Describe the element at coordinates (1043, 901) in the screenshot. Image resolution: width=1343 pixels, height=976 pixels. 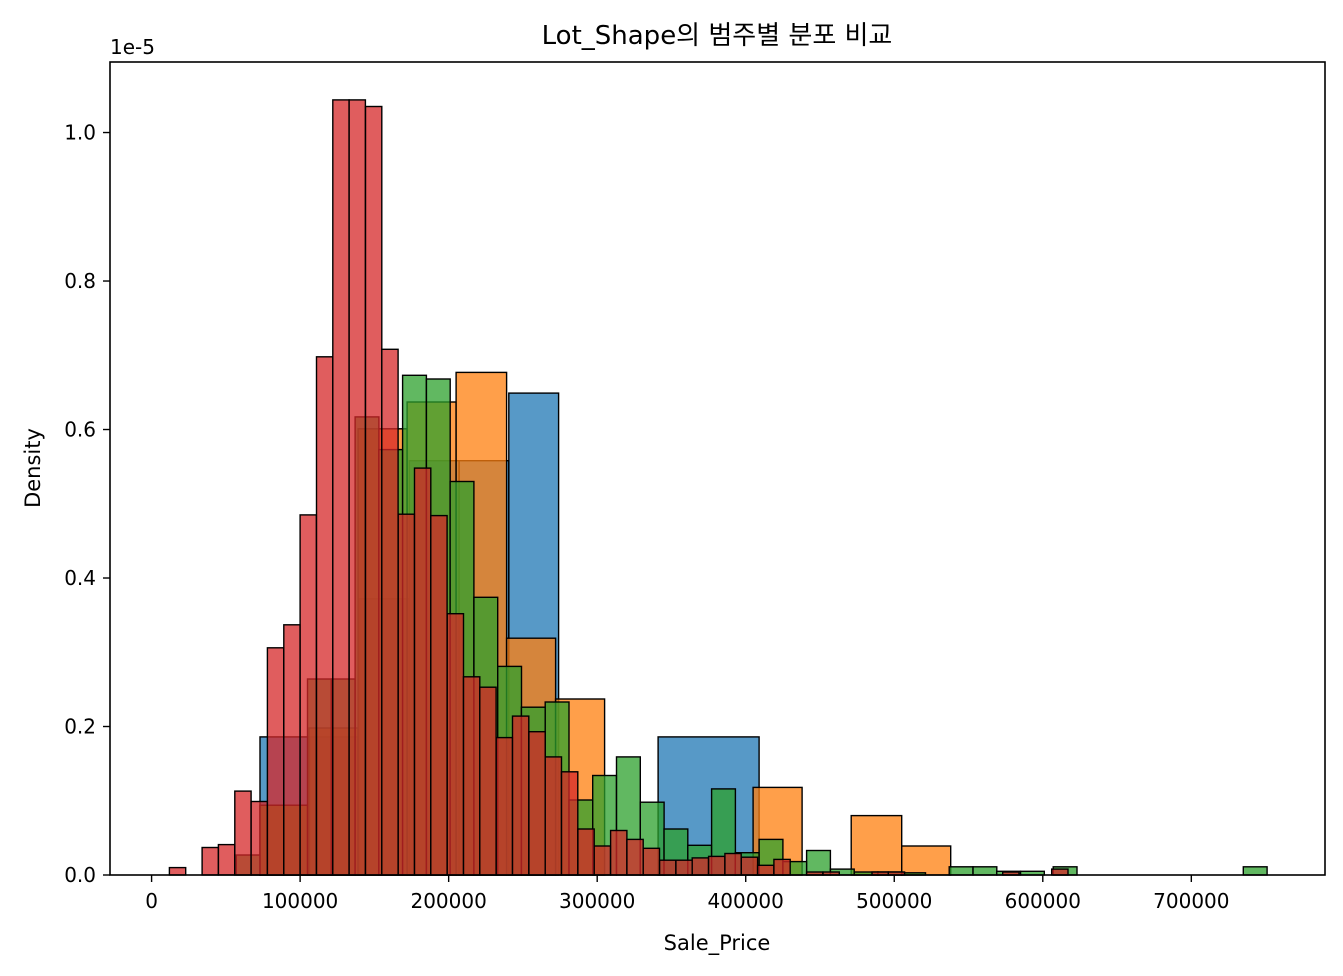
I see `x-tick-label: 600000` at that location.